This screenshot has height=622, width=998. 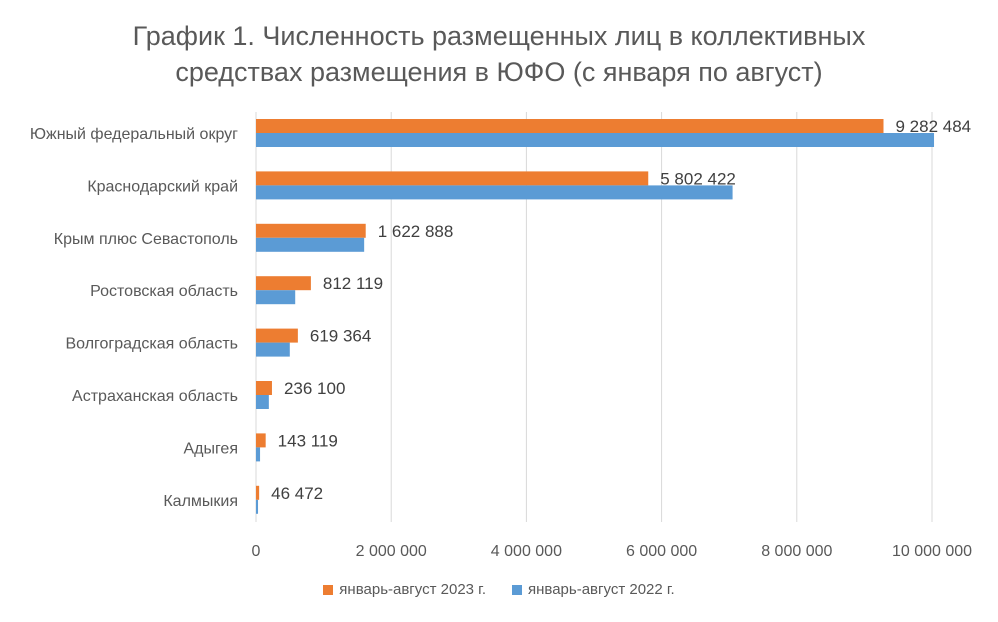 I want to click on category-label: Южный федеральный округ, so click(x=134, y=134).